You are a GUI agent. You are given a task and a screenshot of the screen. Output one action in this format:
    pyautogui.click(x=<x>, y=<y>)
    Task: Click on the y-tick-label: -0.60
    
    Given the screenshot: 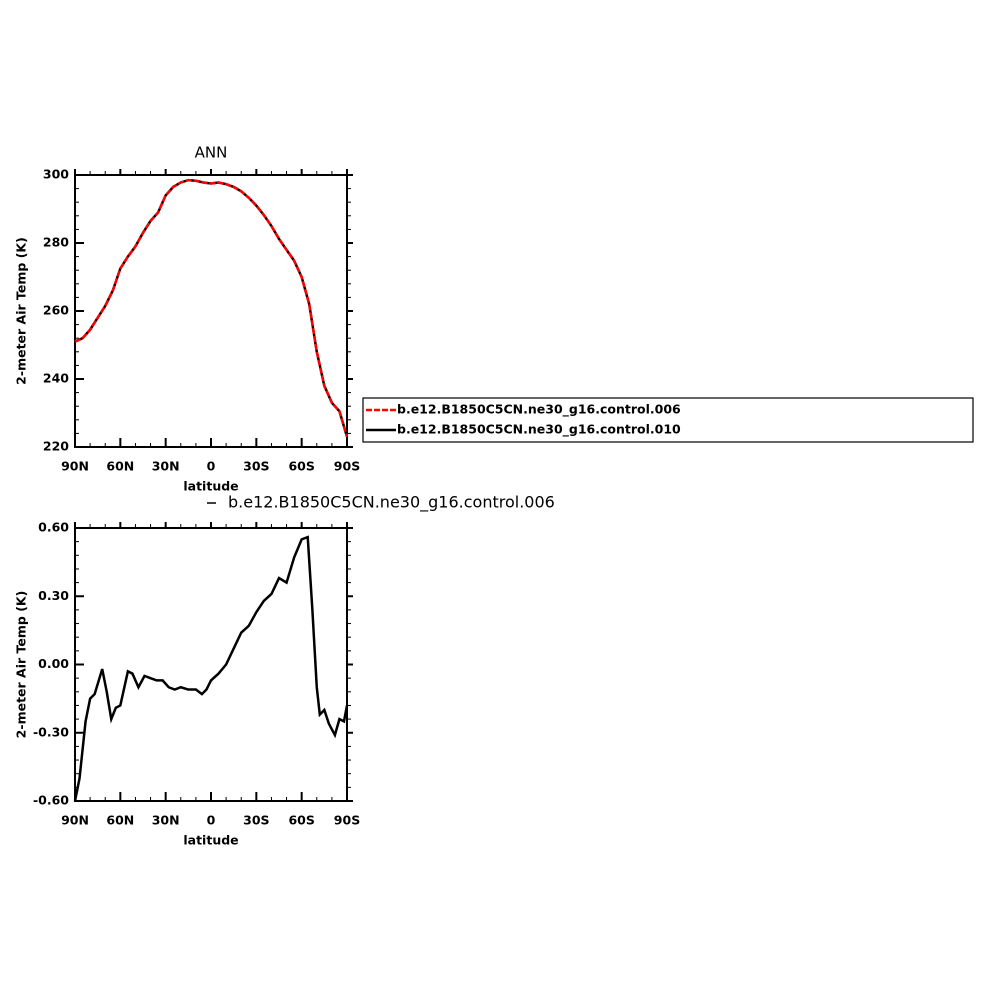 What is the action you would take?
    pyautogui.click(x=51, y=800)
    